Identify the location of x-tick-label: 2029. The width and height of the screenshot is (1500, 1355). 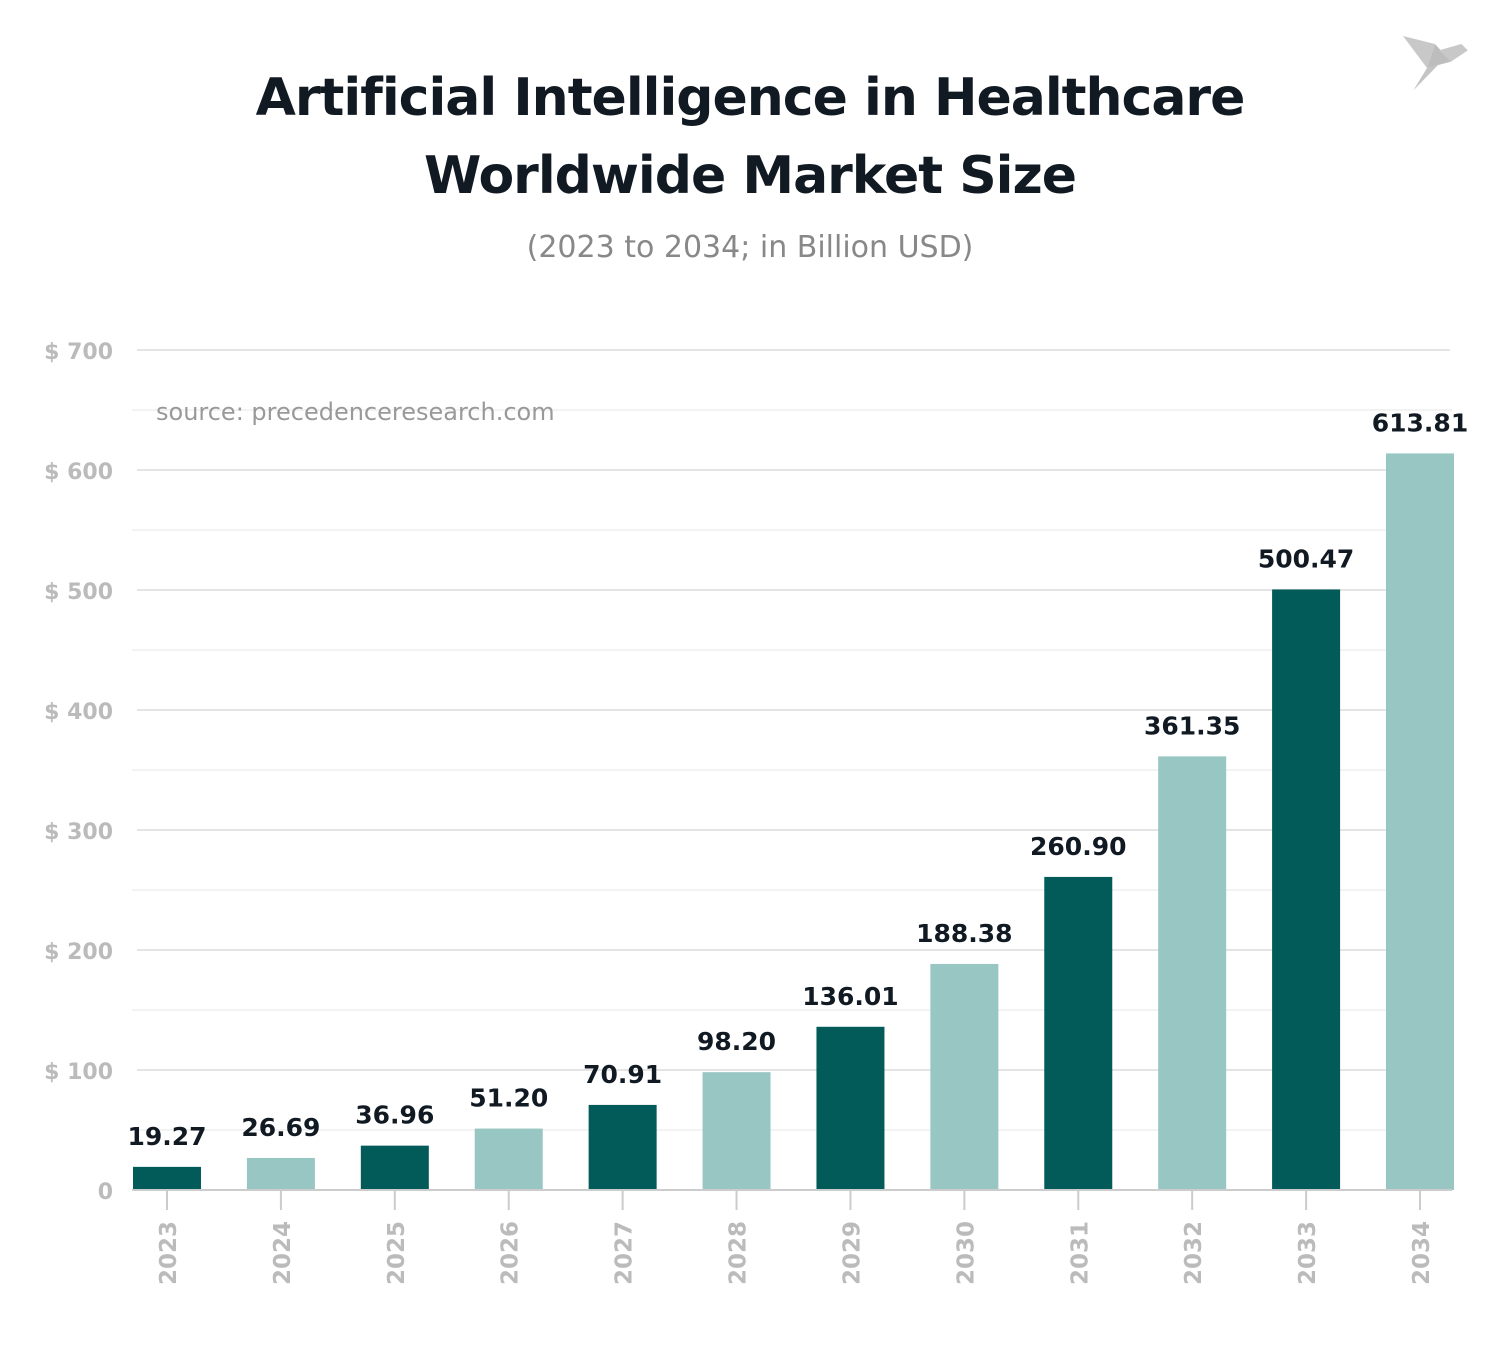
(852, 1253).